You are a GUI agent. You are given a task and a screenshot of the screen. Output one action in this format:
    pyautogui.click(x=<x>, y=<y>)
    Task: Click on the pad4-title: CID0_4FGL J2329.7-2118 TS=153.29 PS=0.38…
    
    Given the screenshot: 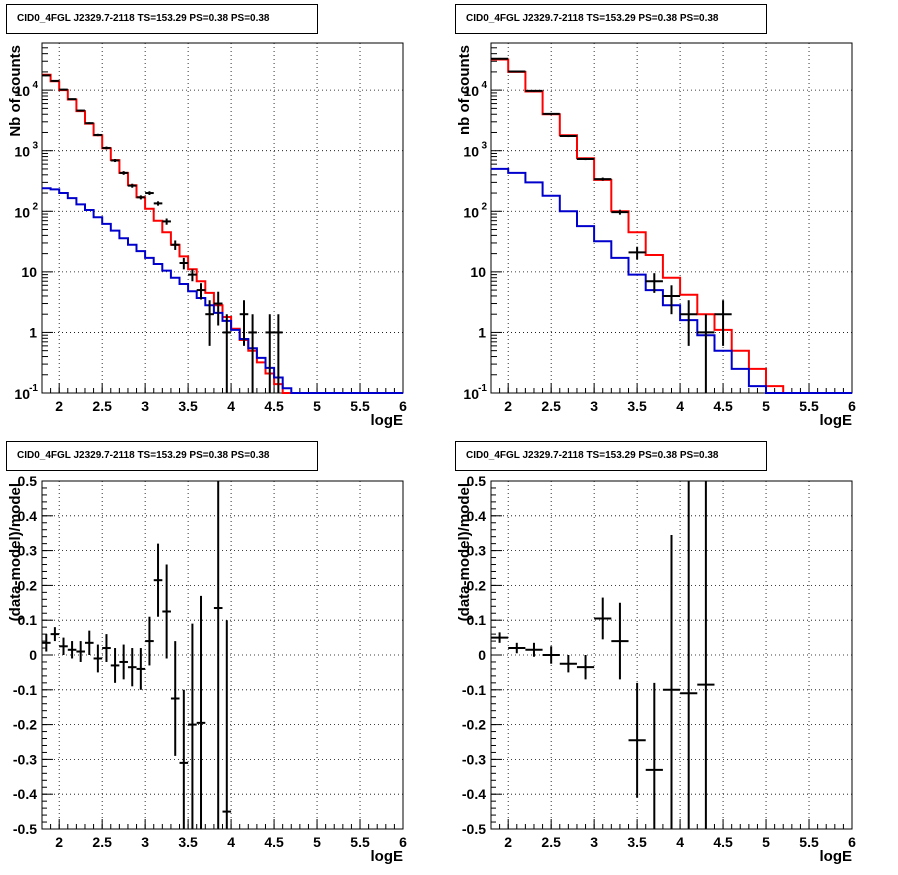 What is the action you would take?
    pyautogui.click(x=611, y=456)
    